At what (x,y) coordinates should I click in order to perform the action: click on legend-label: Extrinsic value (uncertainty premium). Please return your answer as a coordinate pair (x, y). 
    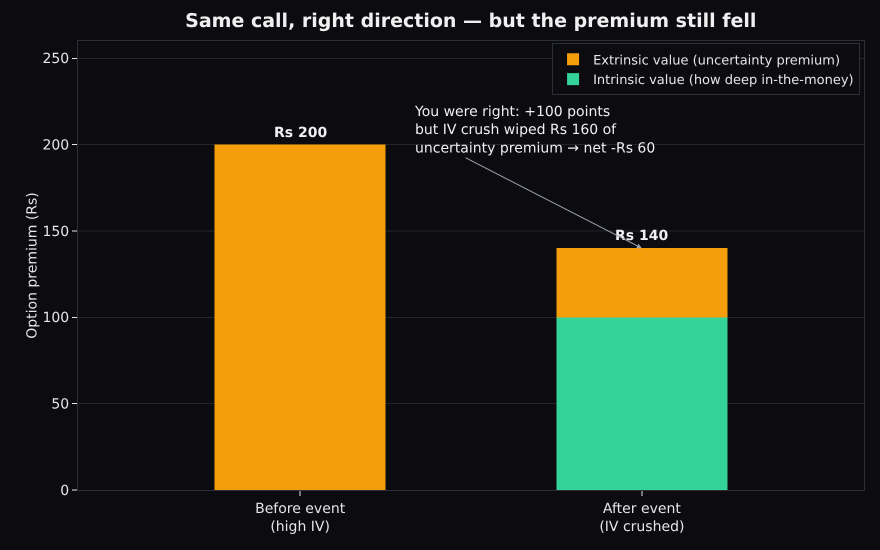
    Looking at the image, I should click on (716, 60).